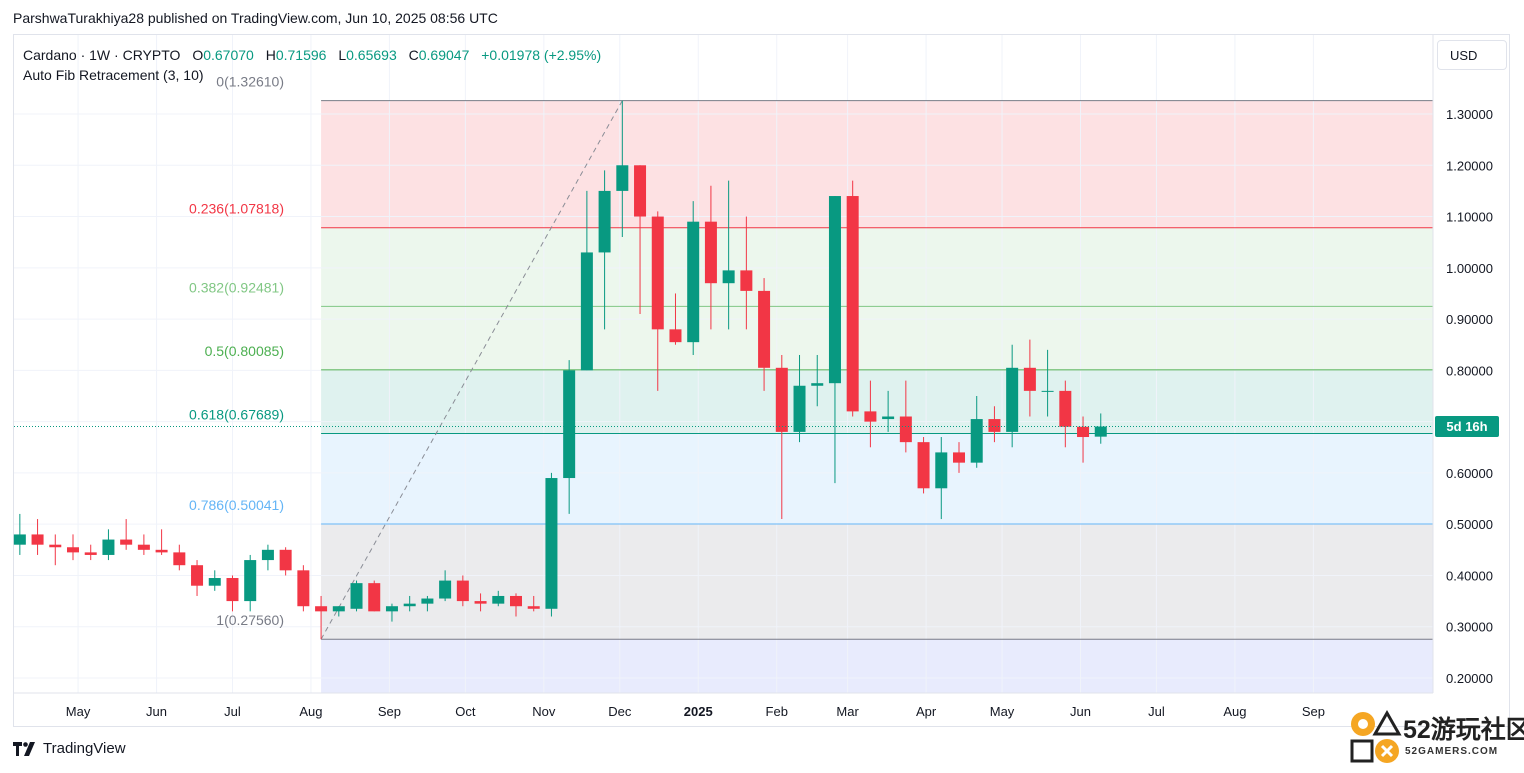 Image resolution: width=1524 pixels, height=773 pixels. I want to click on price-tick-label: 0.80000, so click(1469, 370).